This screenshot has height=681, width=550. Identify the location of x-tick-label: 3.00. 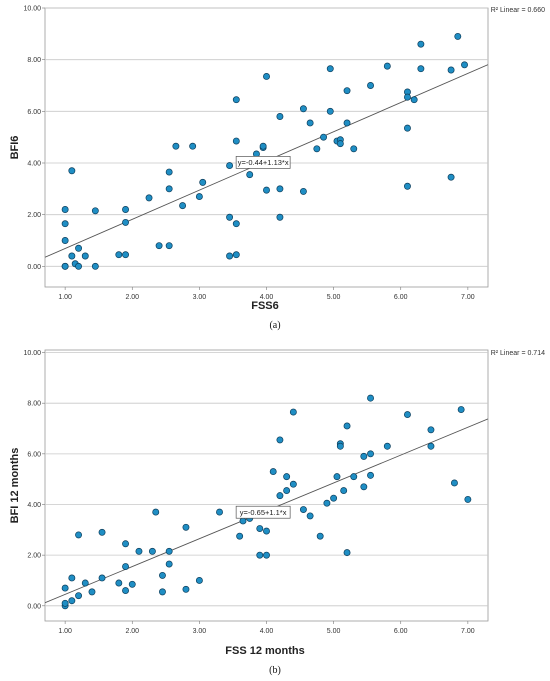
(200, 631).